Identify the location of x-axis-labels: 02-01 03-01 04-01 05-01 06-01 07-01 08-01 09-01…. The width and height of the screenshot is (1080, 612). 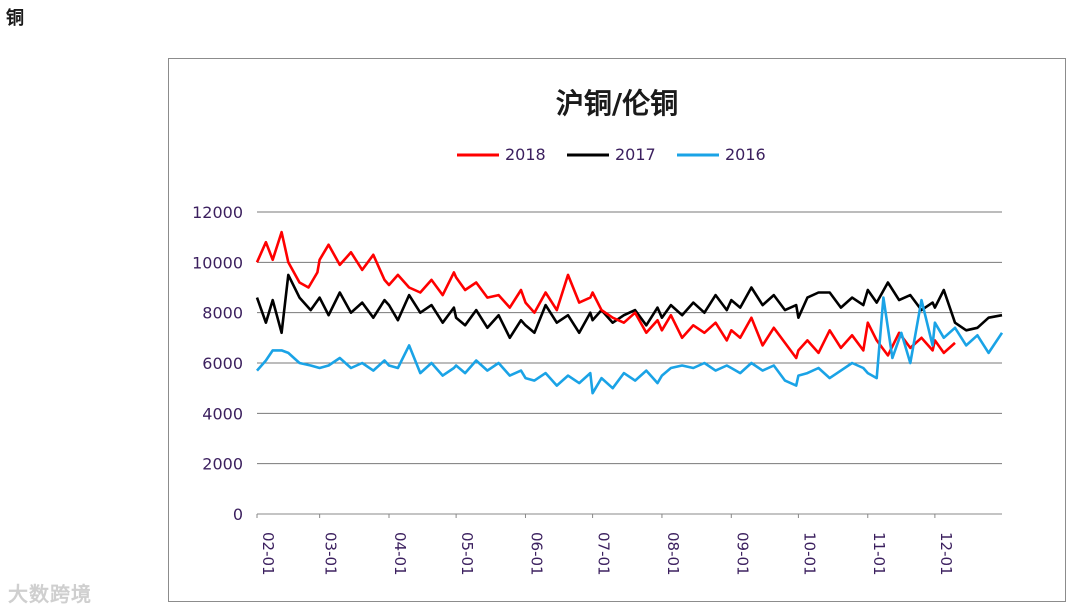
(605, 545).